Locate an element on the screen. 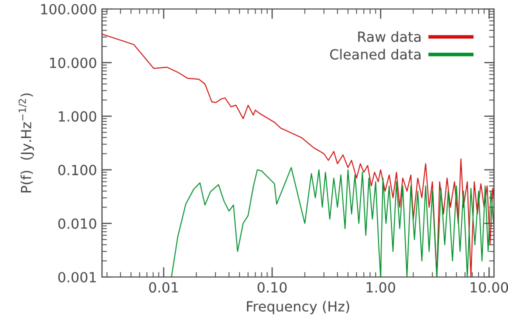 This screenshot has height=327, width=508. y-tick-label: 0.010 is located at coordinates (77, 223).